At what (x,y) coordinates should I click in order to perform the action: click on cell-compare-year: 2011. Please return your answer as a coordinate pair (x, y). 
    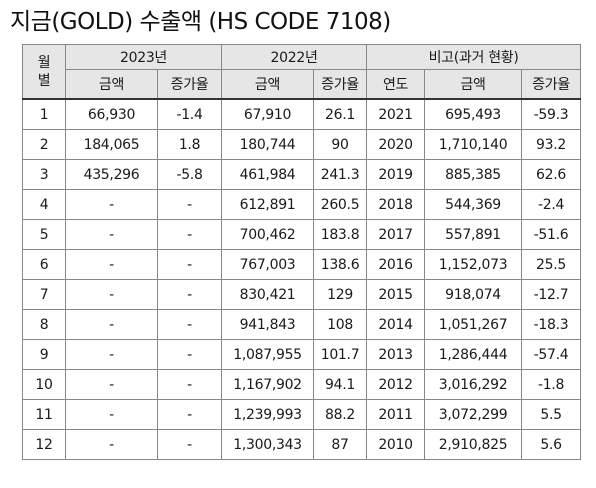
    Looking at the image, I should click on (396, 414).